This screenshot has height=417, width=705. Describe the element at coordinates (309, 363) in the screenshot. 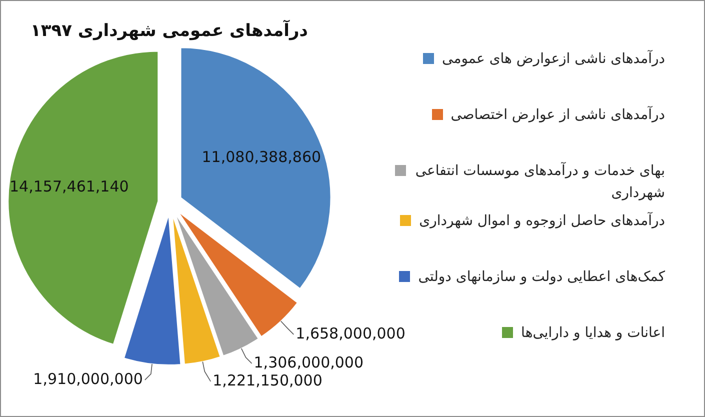

I see `data-label: 1,306,000,000` at that location.